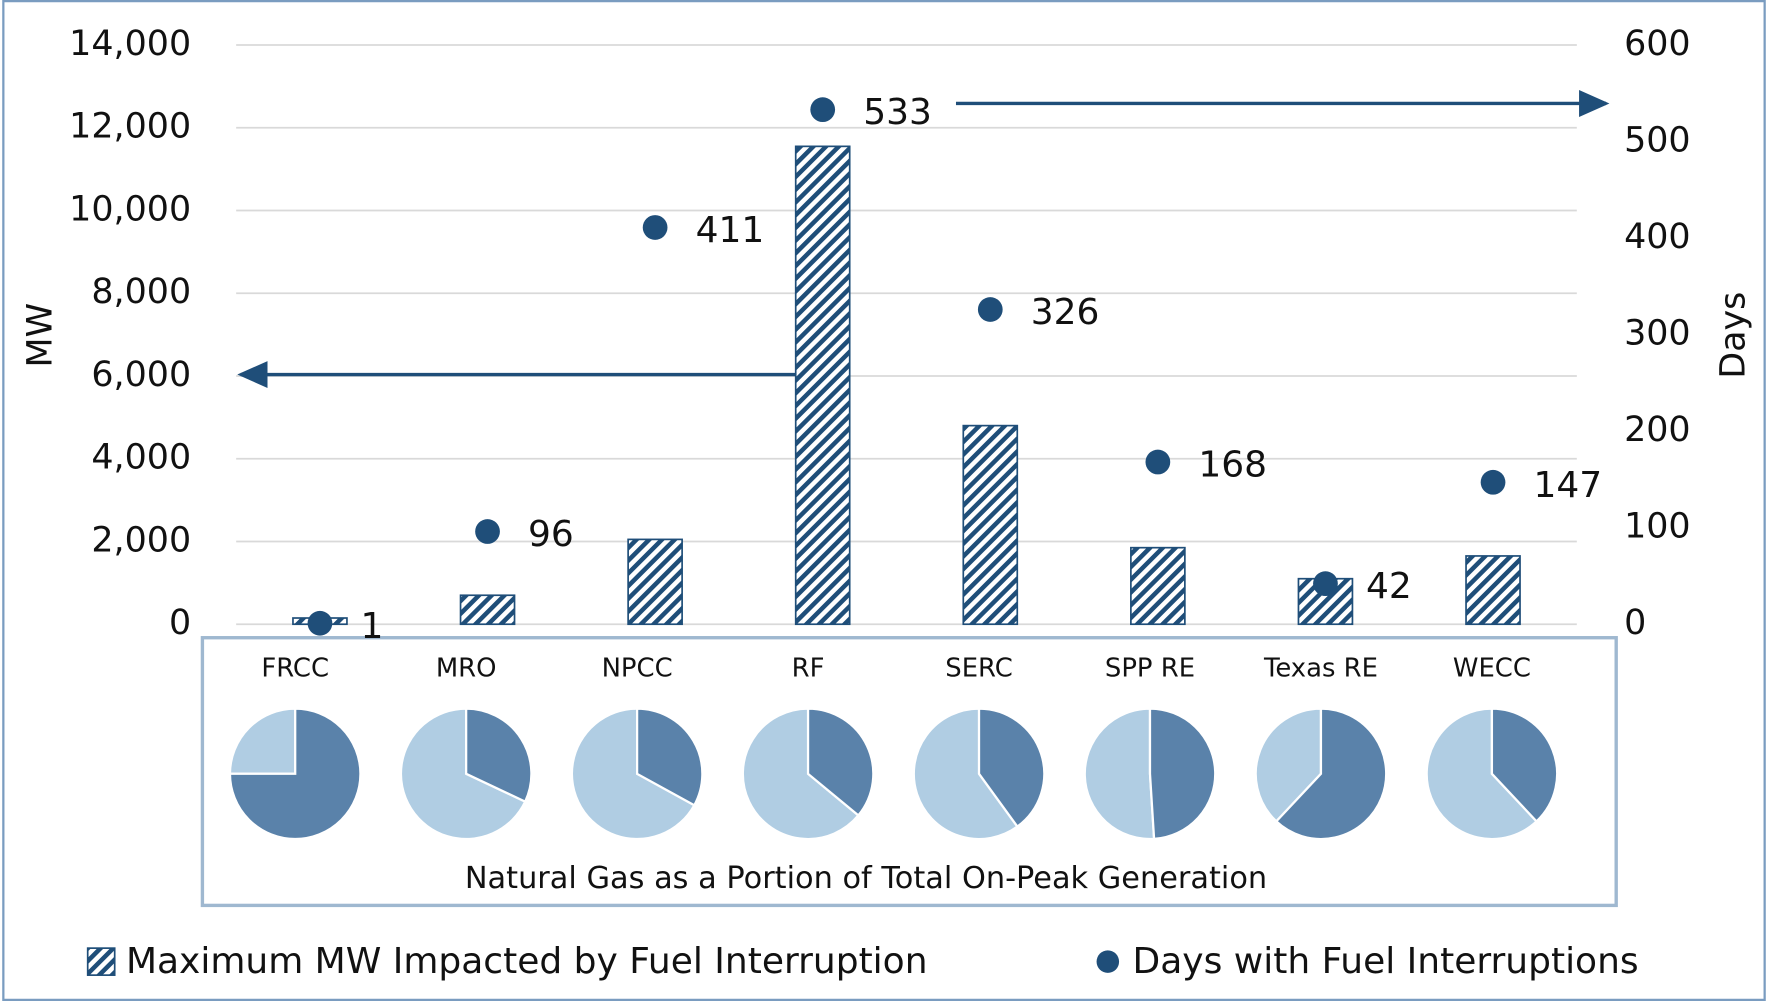 This screenshot has height=1001, width=1768. Describe the element at coordinates (295, 669) in the screenshot. I see `pie-label: FRCC` at that location.